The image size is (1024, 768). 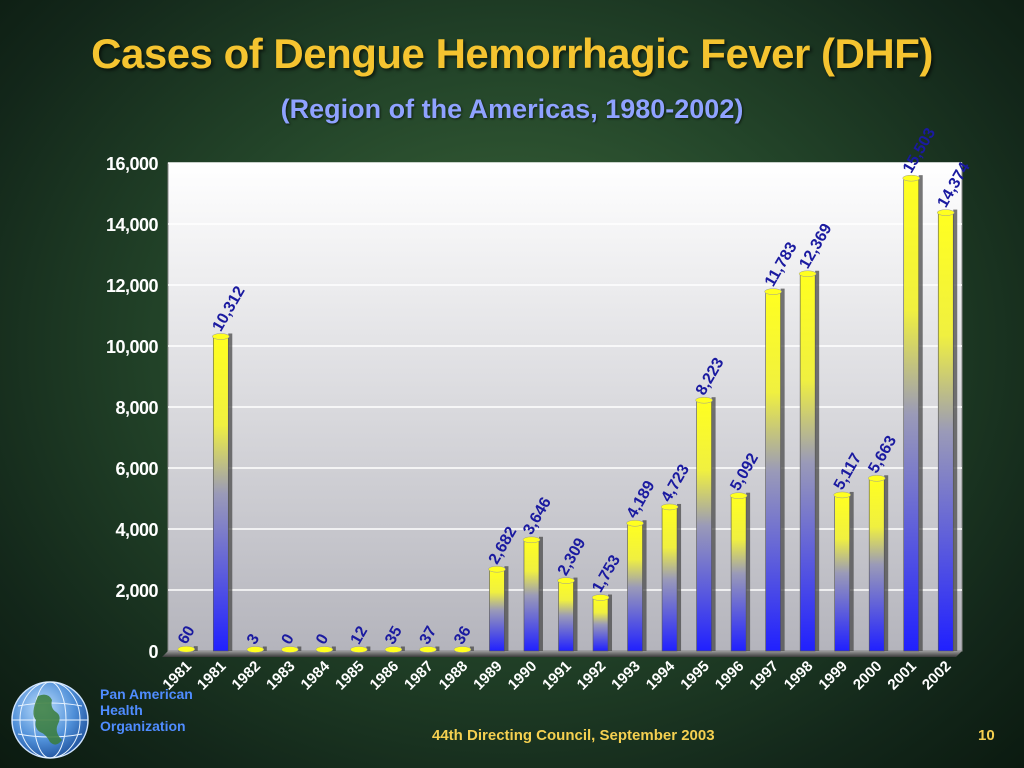 I want to click on x-tick-label: 1981, so click(x=212, y=676).